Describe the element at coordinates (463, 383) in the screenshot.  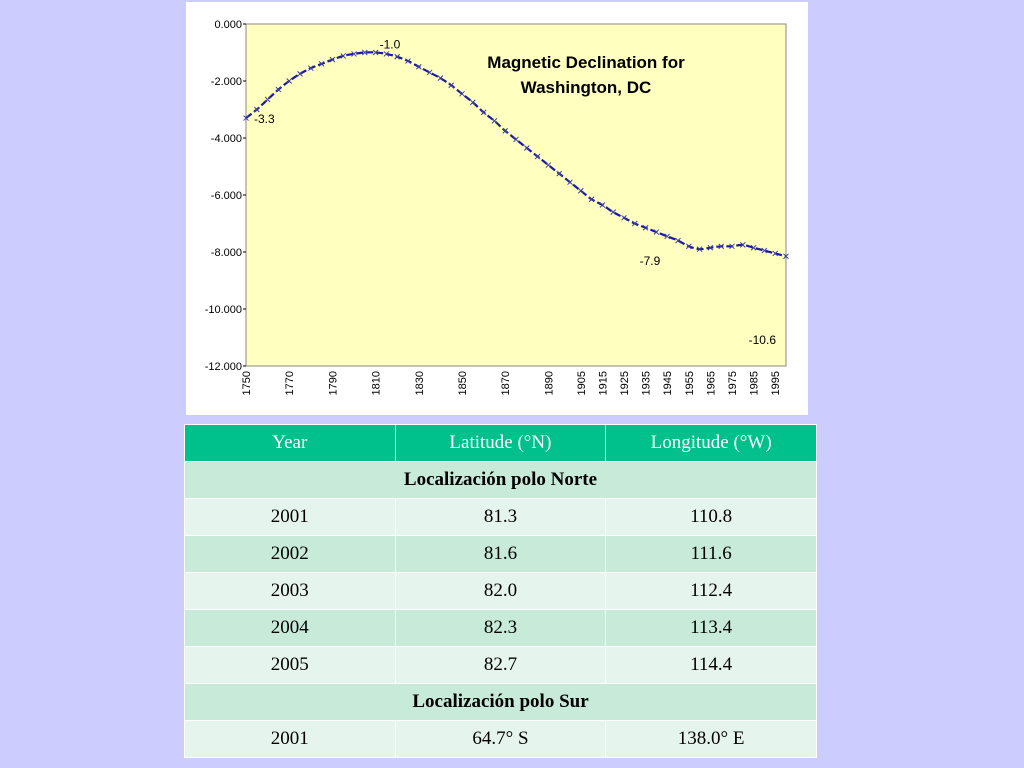
I see `x-tick-label: 1850` at that location.